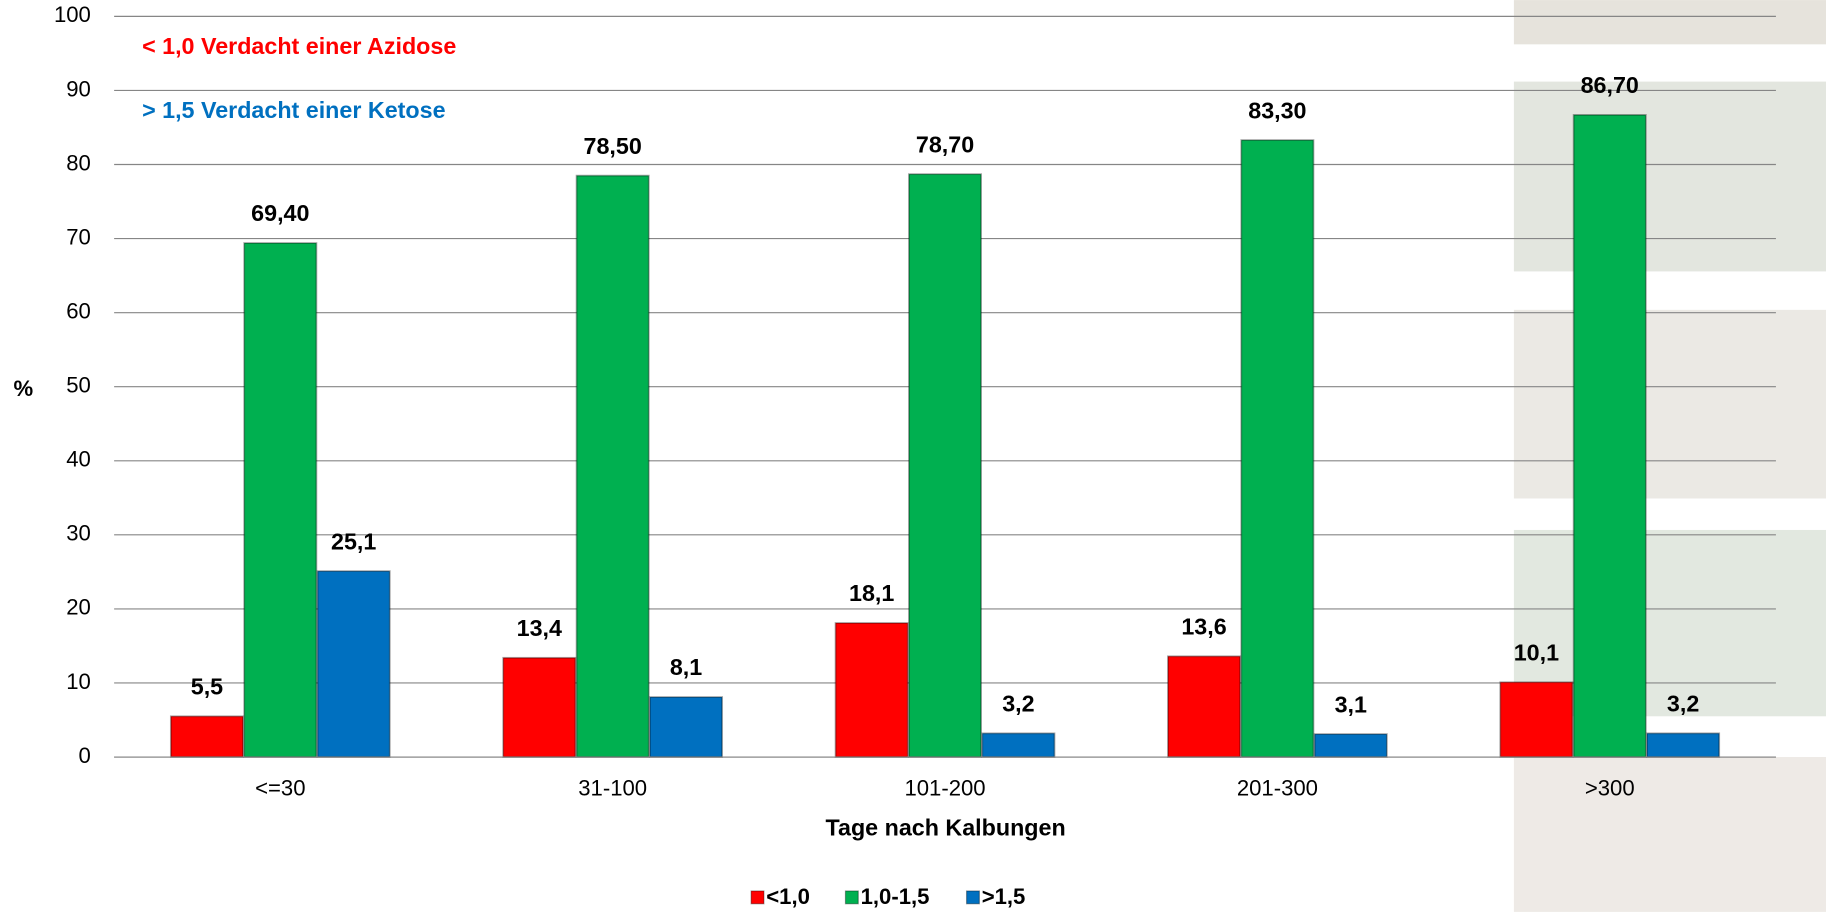 The height and width of the screenshot is (912, 1826). What do you see at coordinates (1610, 85) in the screenshot?
I see `data-label: 86,70` at bounding box center [1610, 85].